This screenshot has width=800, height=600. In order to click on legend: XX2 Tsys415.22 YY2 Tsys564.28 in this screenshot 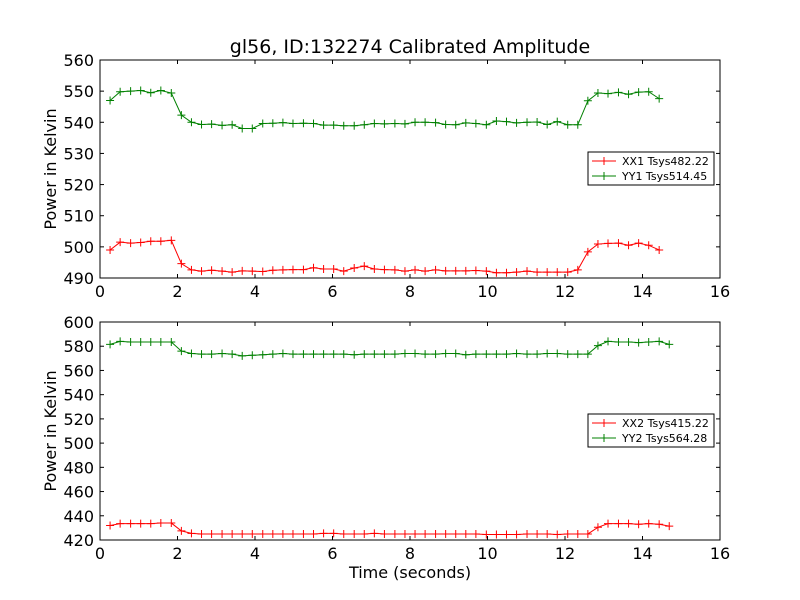, I will do `click(651, 430)`.